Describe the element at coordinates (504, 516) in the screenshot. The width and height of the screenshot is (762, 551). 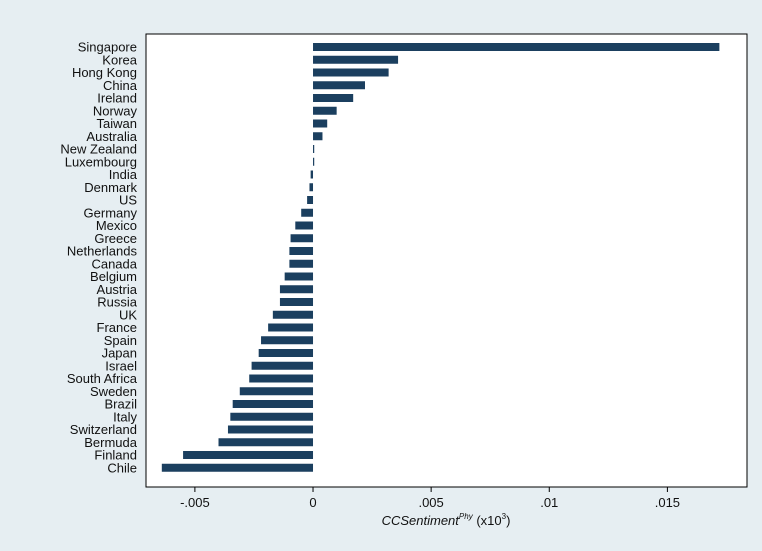
I see `x-axis-title-suffix-superscript: 3` at that location.